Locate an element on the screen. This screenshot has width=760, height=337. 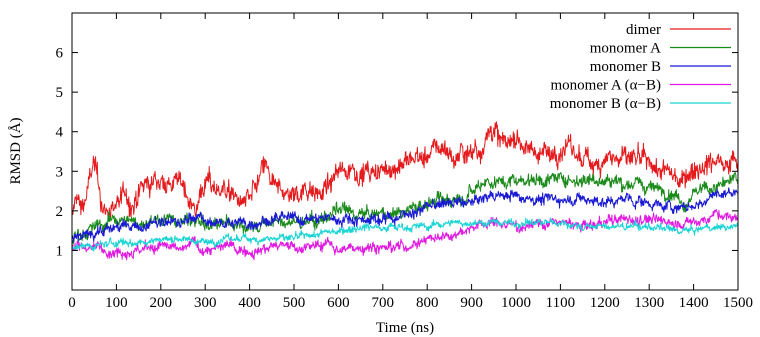
x-tick-label: 800 is located at coordinates (427, 303).